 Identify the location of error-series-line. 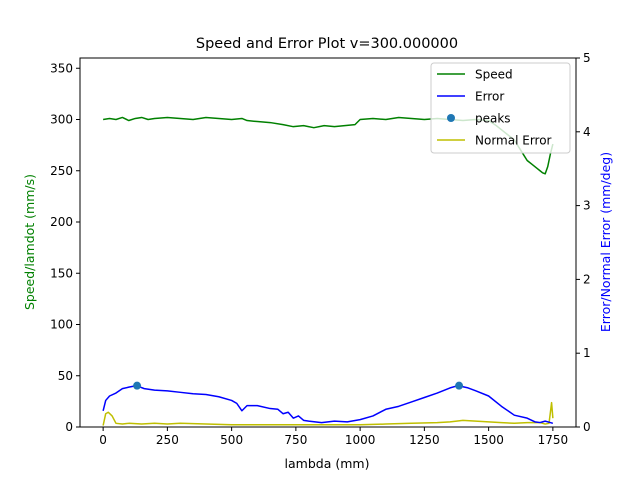
(328, 404).